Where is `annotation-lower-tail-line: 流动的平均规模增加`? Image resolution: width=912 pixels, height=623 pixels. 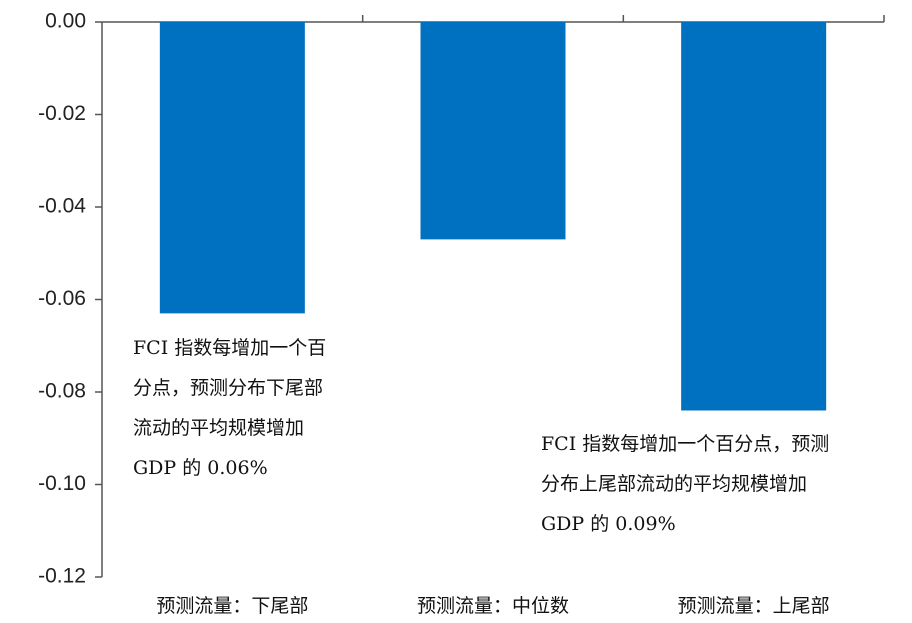
annotation-lower-tail-line: 流动的平均规模增加 is located at coordinates (219, 428).